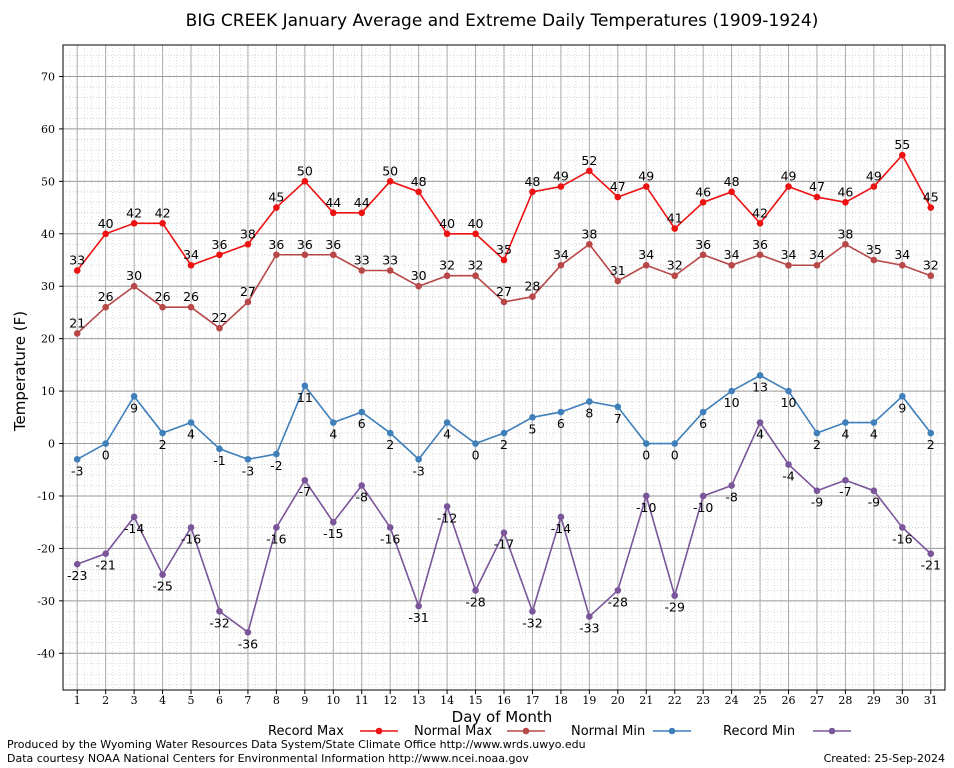 The image size is (954, 768). I want to click on data-label-record-min: -17, so click(504, 544).